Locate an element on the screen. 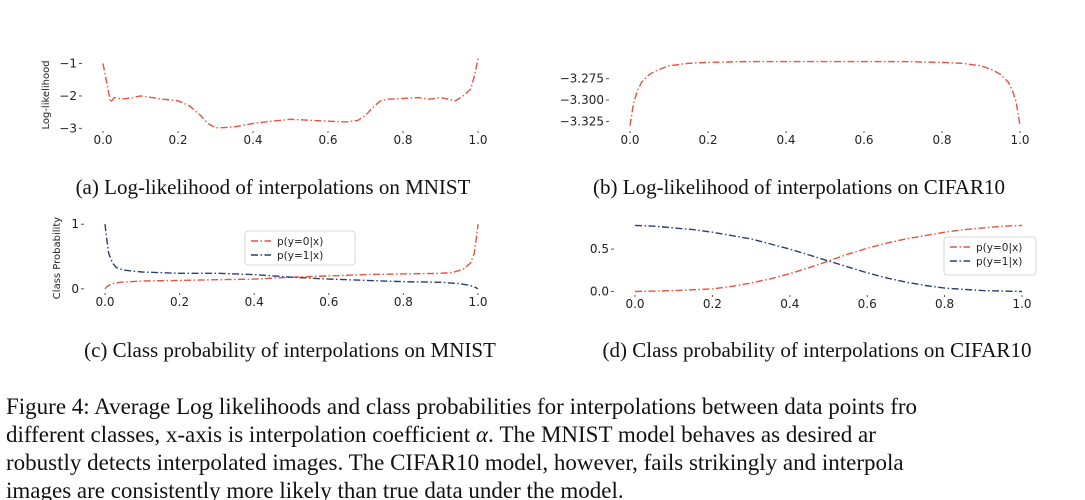 This screenshot has height=500, width=1085. y-tick-label: 0.5 is located at coordinates (599, 249).